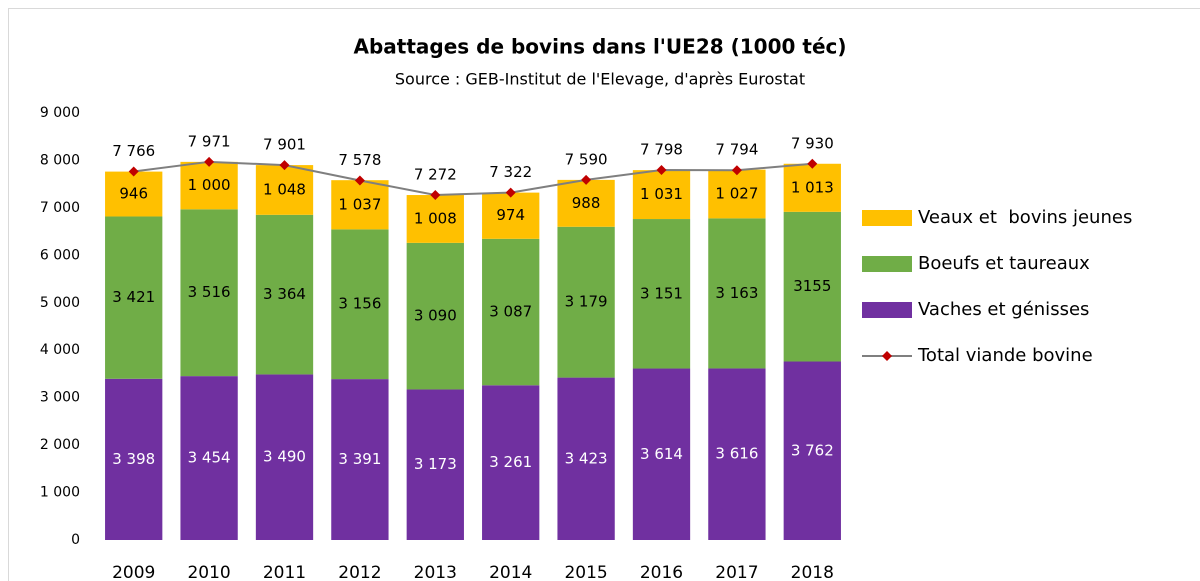  I want to click on data-label: 3 261, so click(510, 462).